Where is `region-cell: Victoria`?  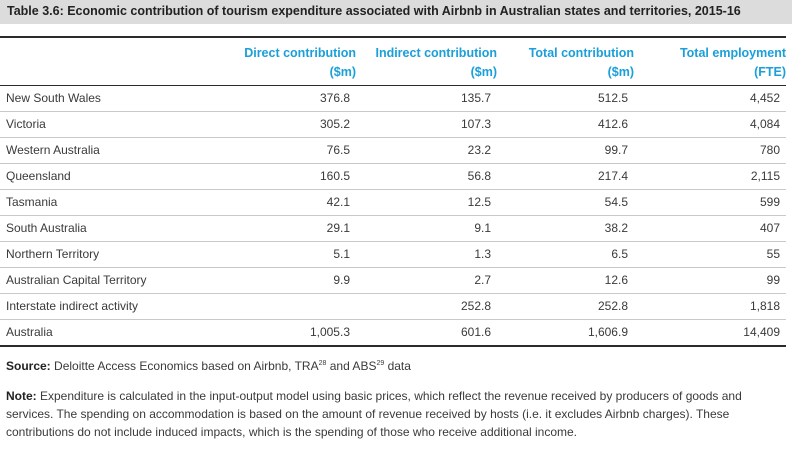
region-cell: Victoria is located at coordinates (26, 124).